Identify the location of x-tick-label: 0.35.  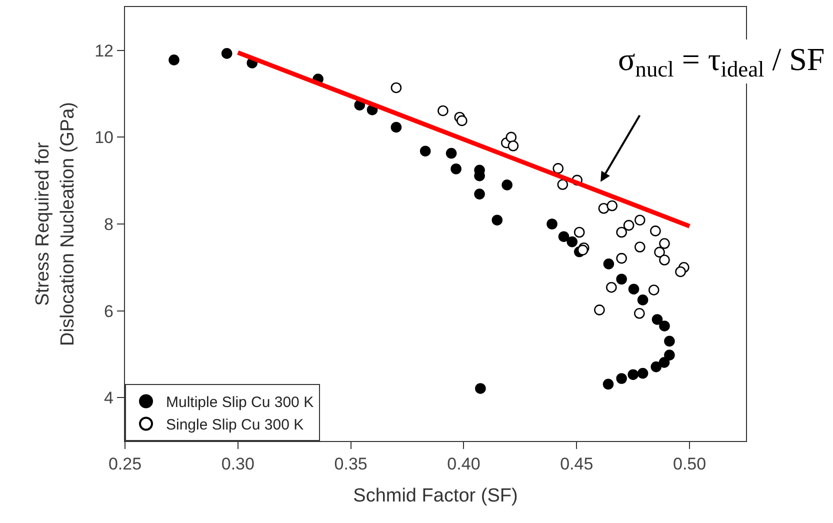
(351, 464).